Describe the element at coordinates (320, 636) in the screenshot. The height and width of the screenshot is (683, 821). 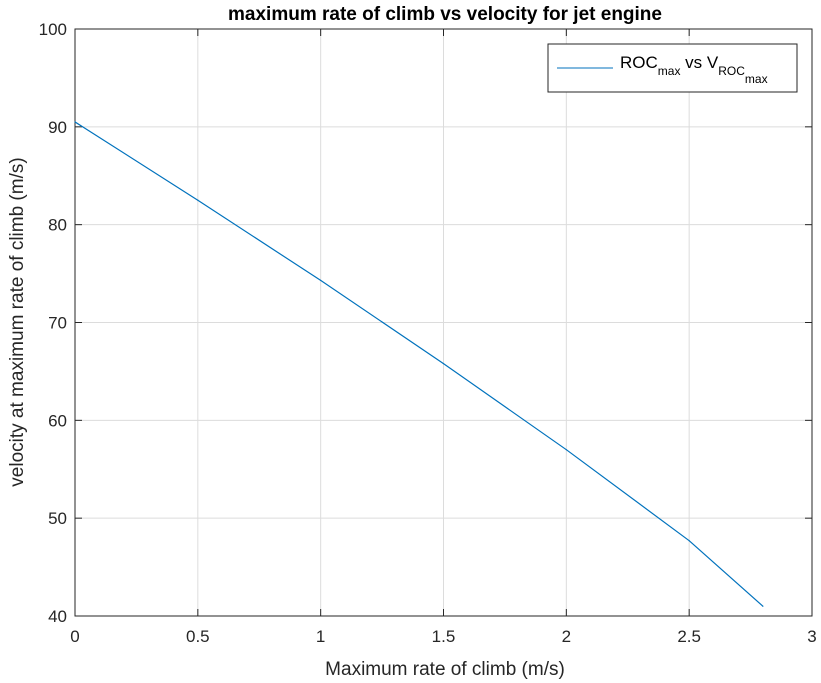
I see `x-tick-label: 1` at that location.